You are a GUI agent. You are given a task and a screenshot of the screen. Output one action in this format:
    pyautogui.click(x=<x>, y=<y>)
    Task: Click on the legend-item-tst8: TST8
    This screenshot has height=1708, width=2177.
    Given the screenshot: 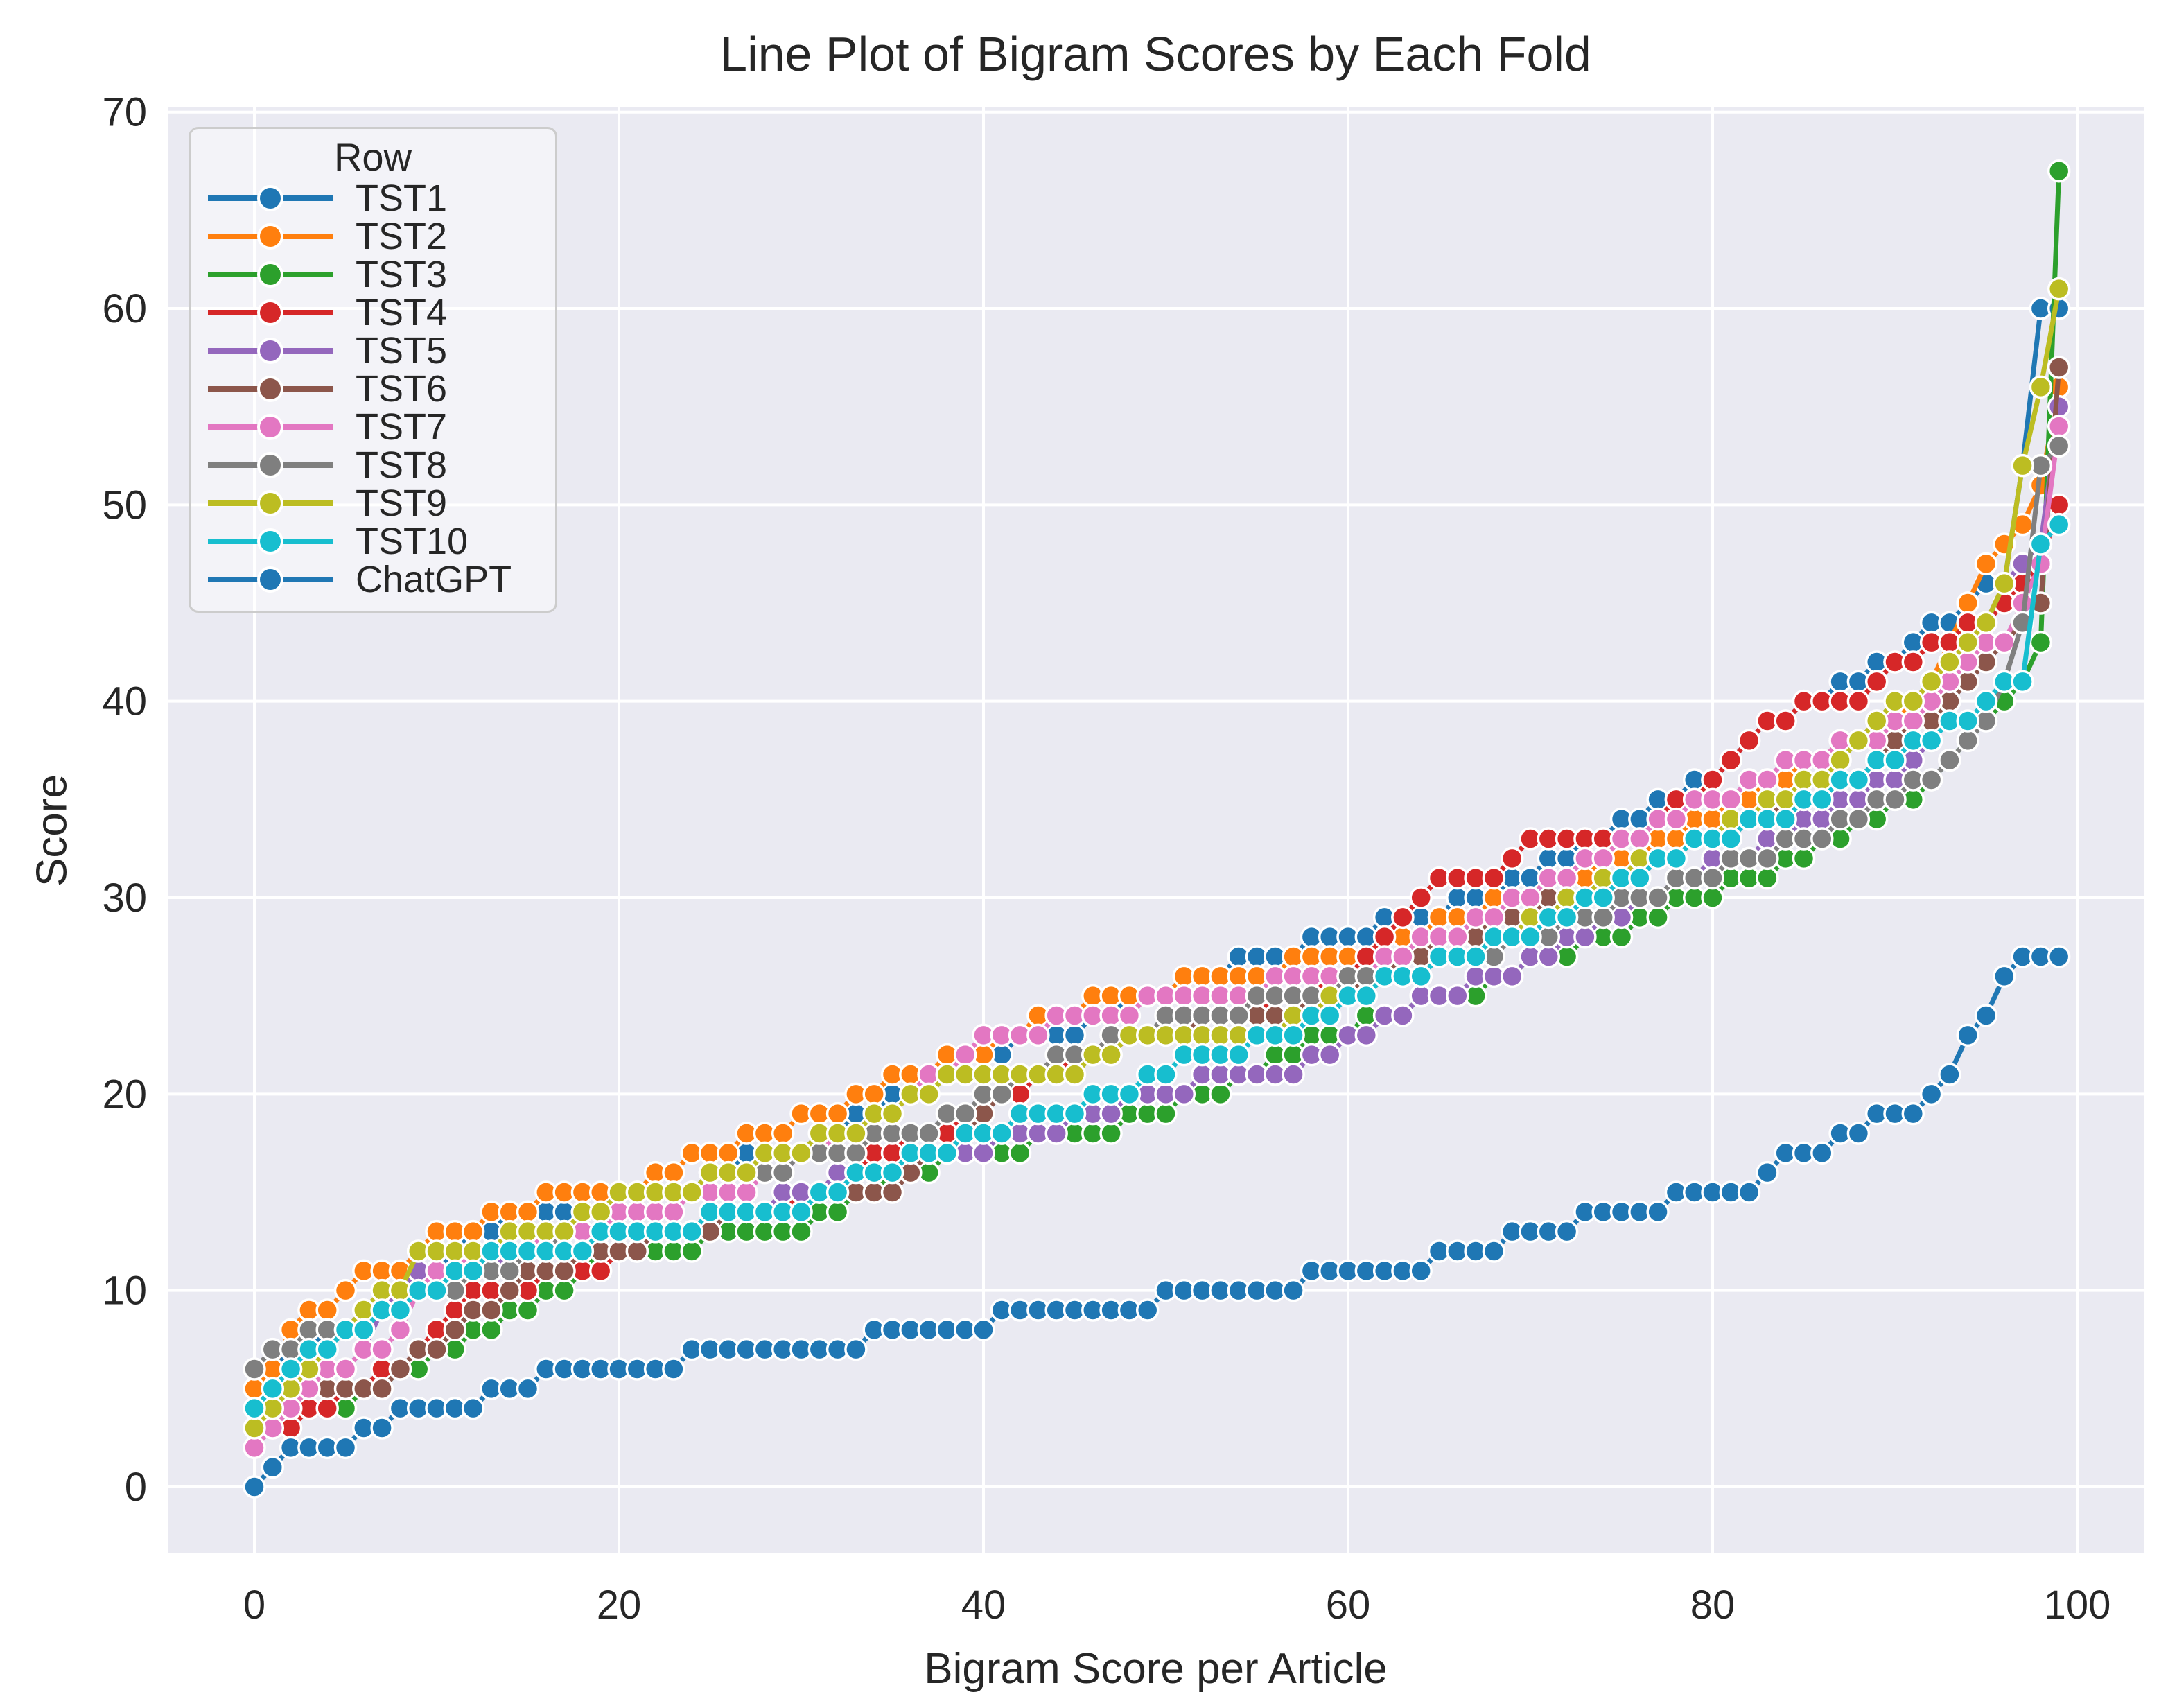 What is the action you would take?
    pyautogui.click(x=373, y=465)
    